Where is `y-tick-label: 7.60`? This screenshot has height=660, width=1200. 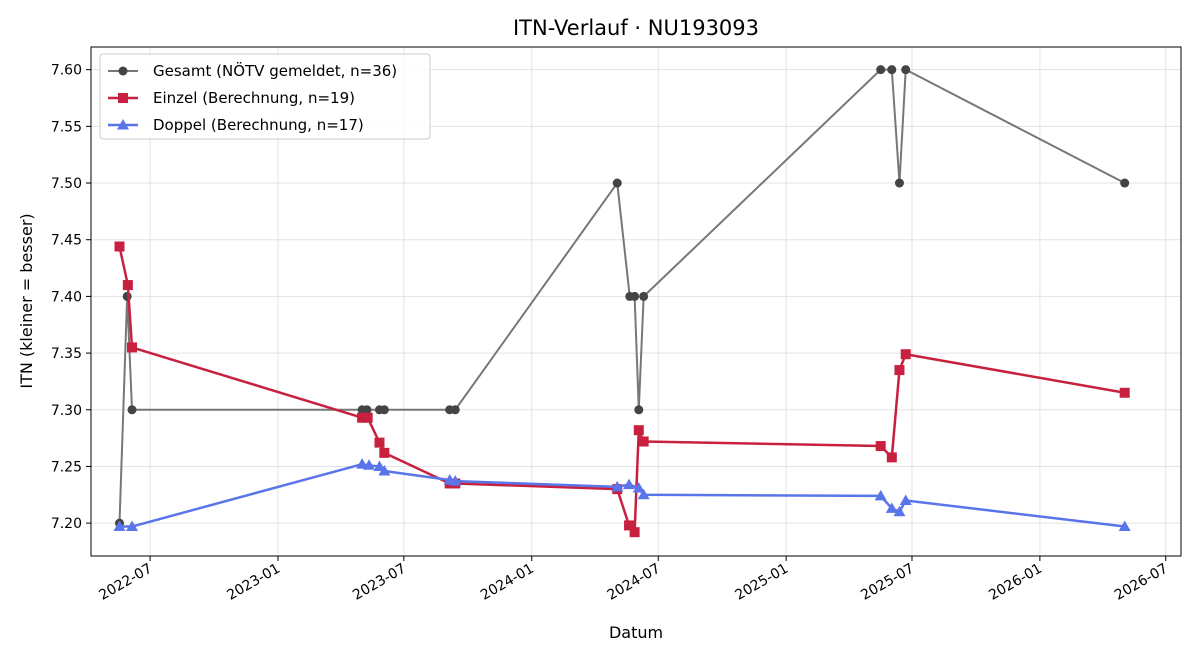 y-tick-label: 7.60 is located at coordinates (66, 71).